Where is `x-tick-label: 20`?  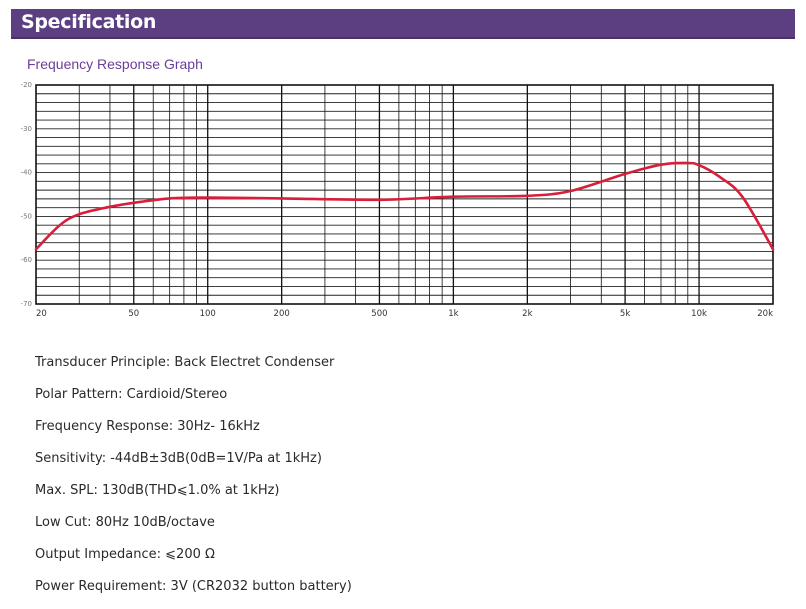
x-tick-label: 20 is located at coordinates (41, 314).